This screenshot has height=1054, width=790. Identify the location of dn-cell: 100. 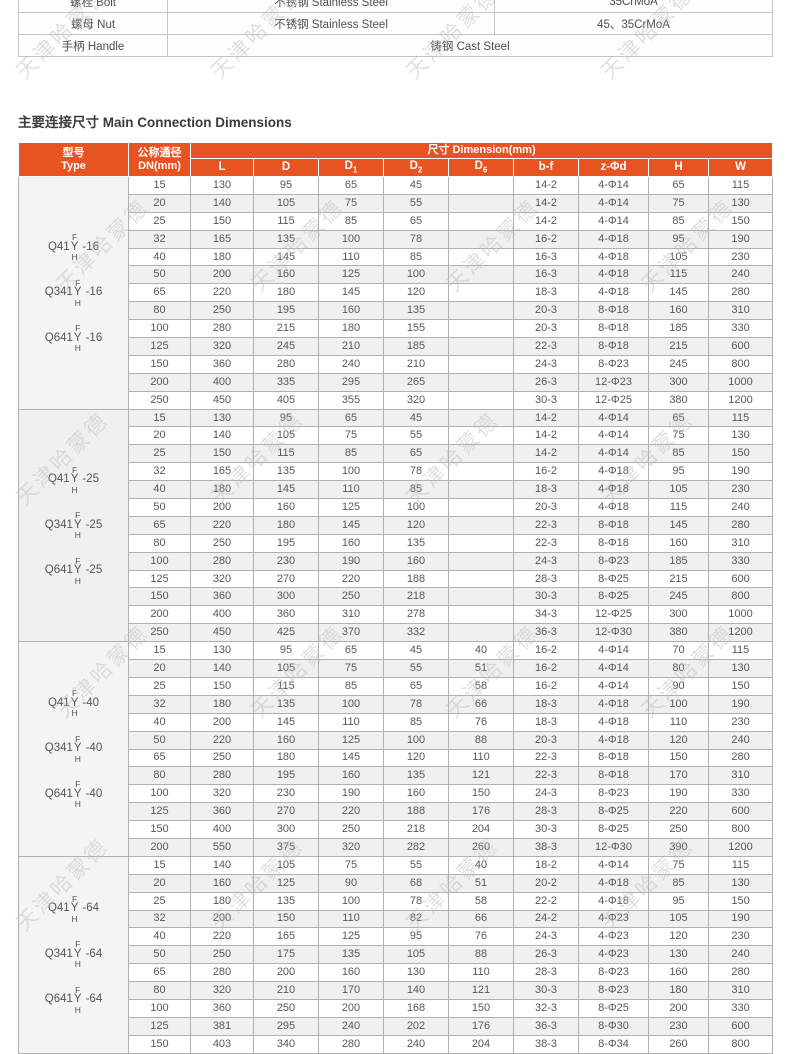
(159, 1008).